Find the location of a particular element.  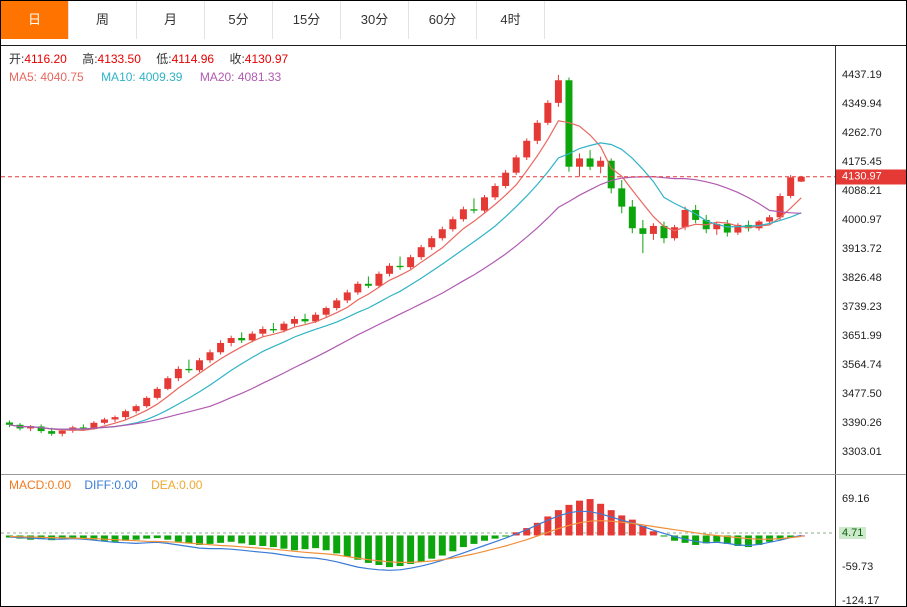

macd-axis: 69.16 4.71 -59.73 -124.17 is located at coordinates (870, 541).